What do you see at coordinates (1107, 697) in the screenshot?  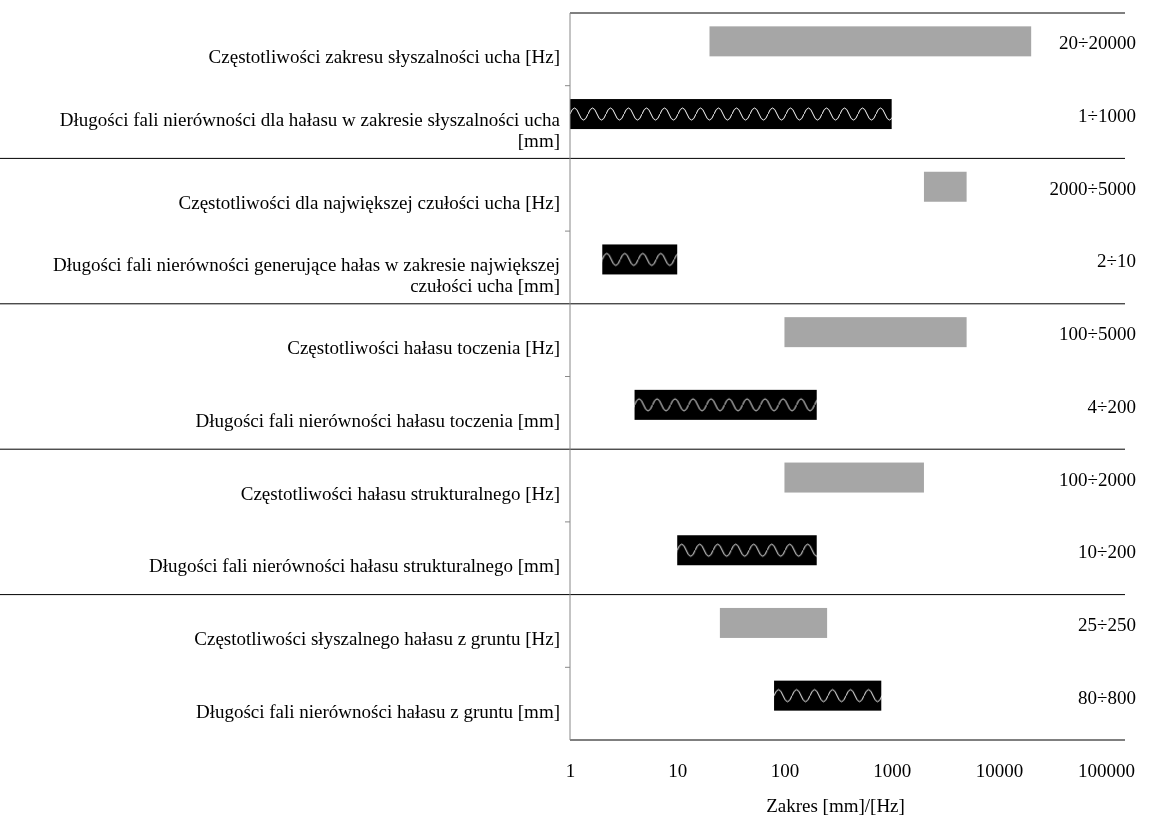 I see `annotation: 80÷800` at bounding box center [1107, 697].